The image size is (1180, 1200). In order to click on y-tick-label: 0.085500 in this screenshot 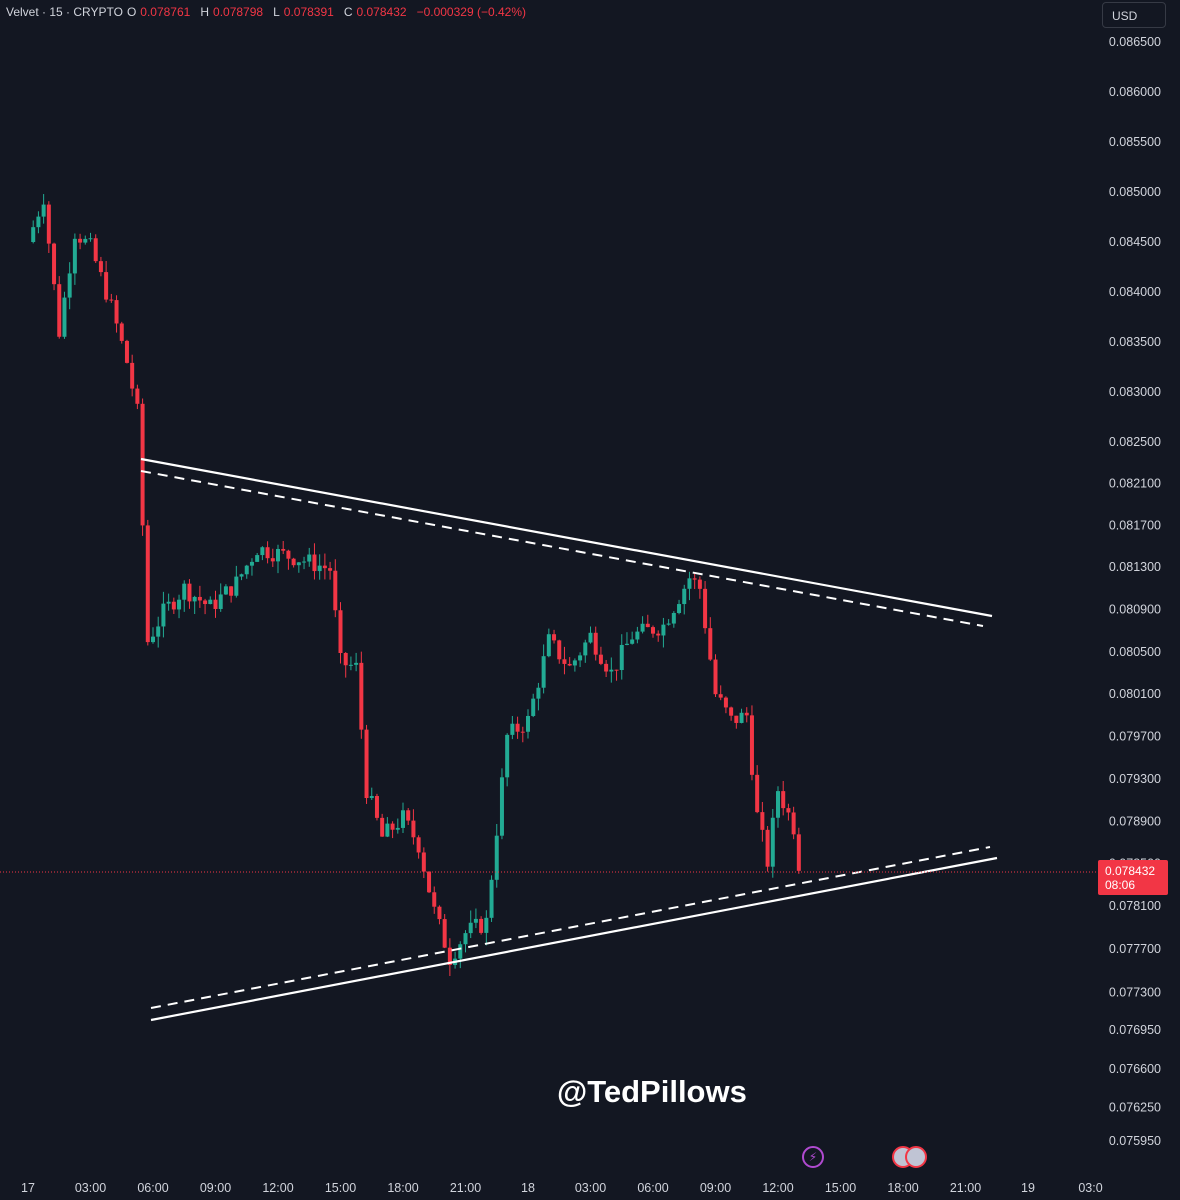, I will do `click(1135, 142)`.